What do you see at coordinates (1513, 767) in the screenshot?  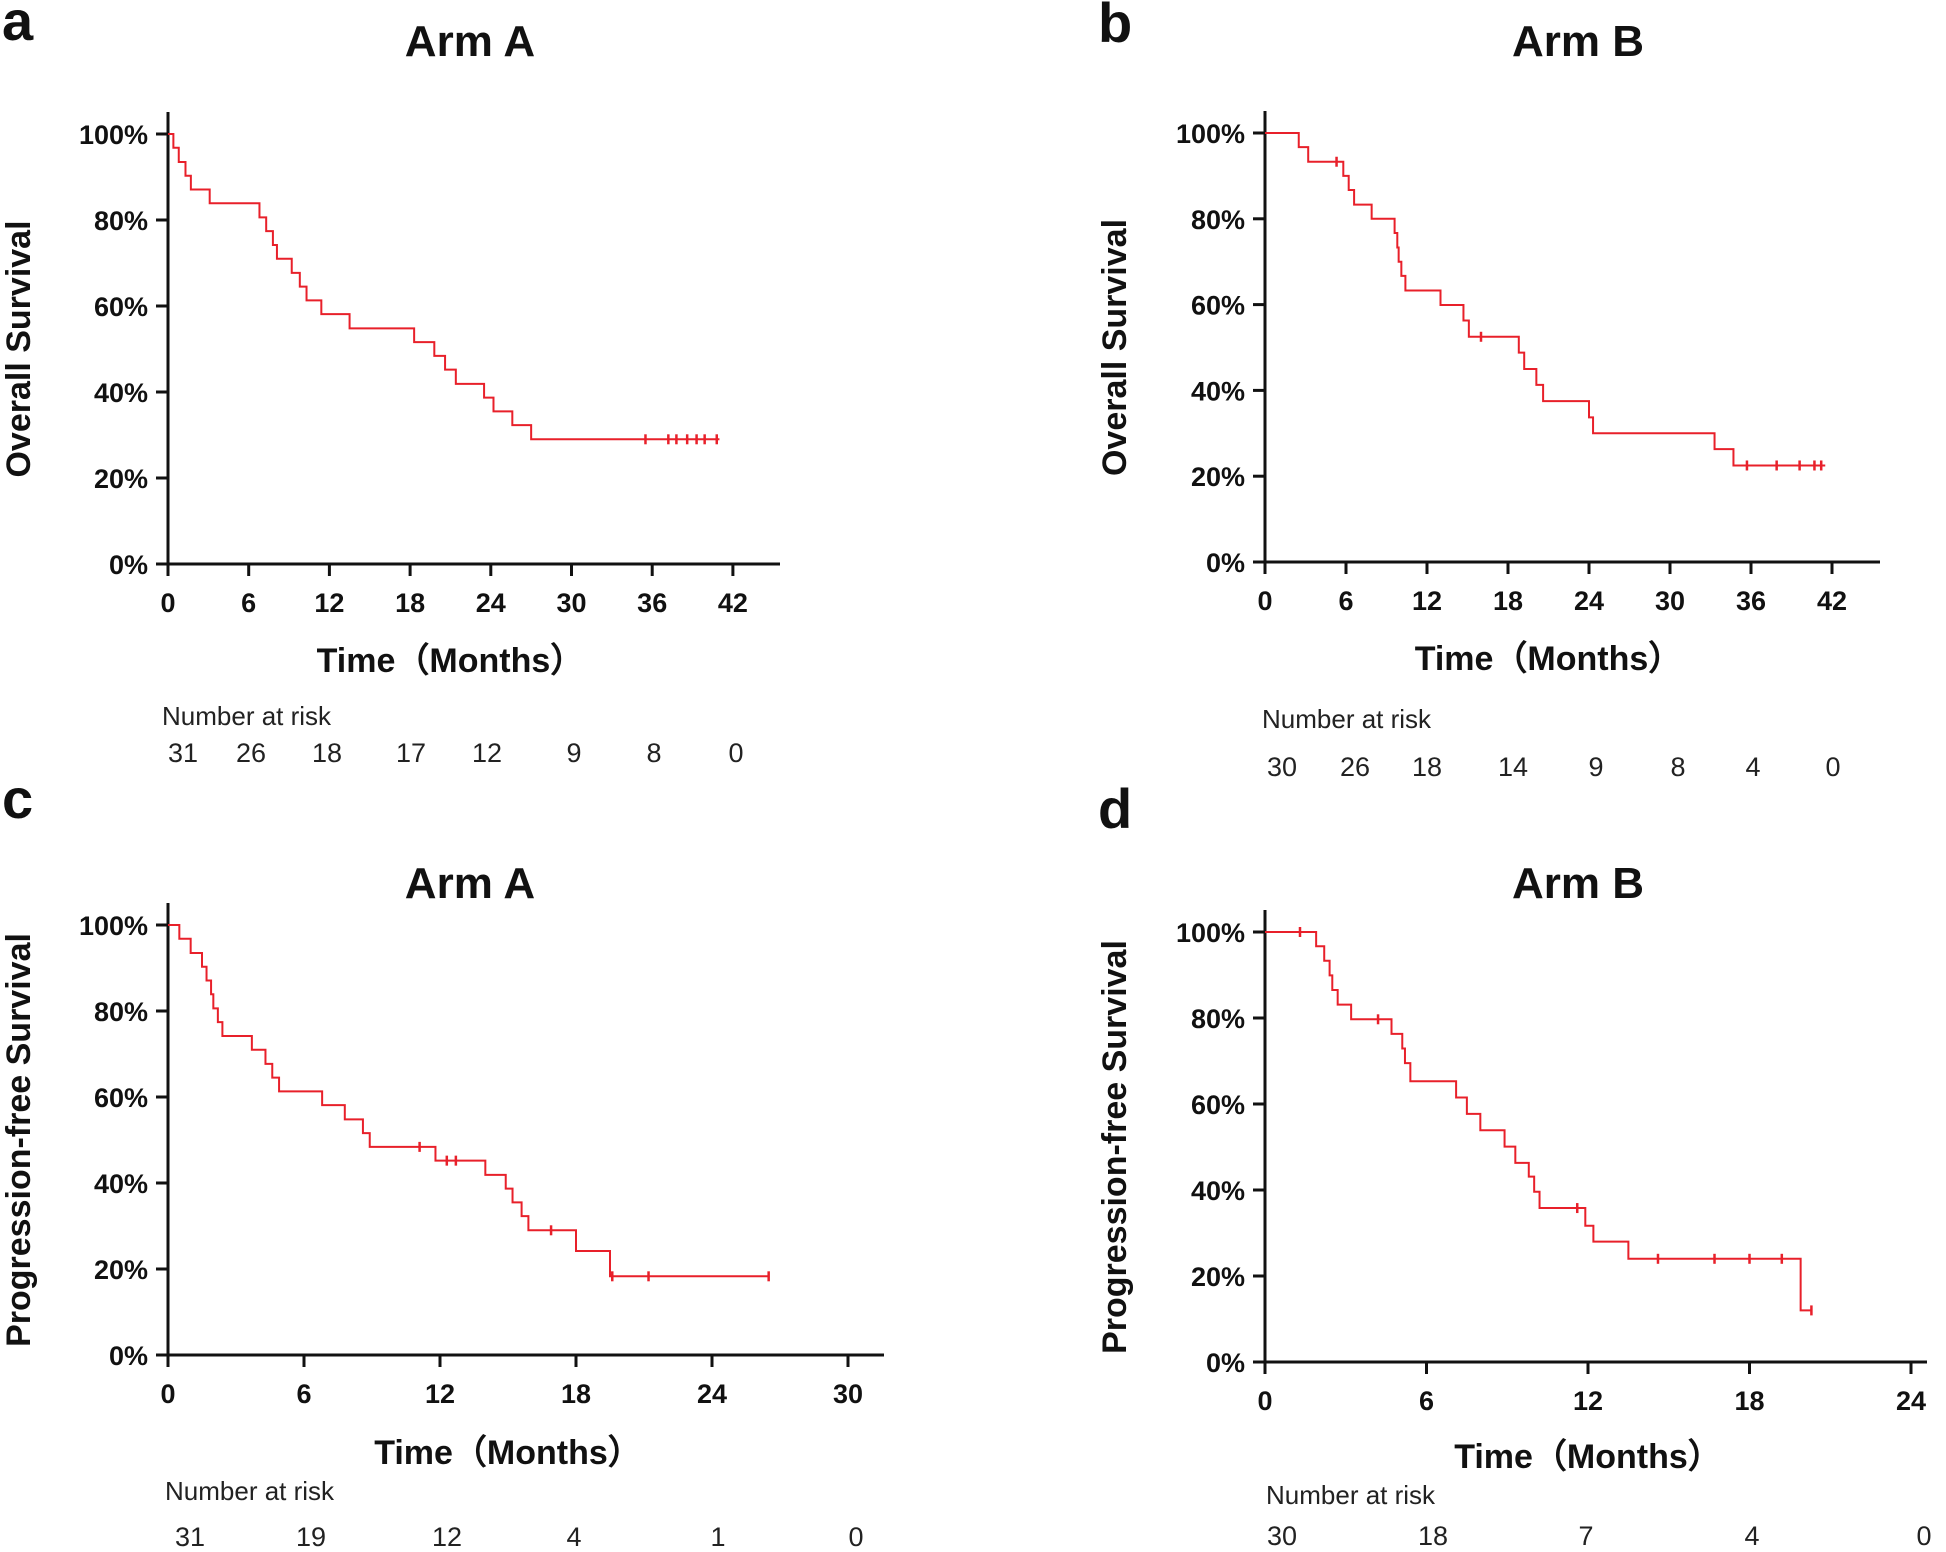 I see `risk-table-value: 14` at bounding box center [1513, 767].